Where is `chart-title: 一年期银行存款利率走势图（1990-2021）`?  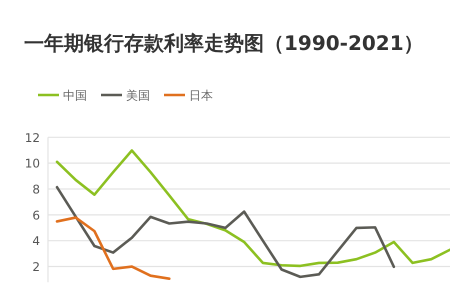 chart-title: 一年期银行存款利率走势图（1990-2021） is located at coordinates (224, 43).